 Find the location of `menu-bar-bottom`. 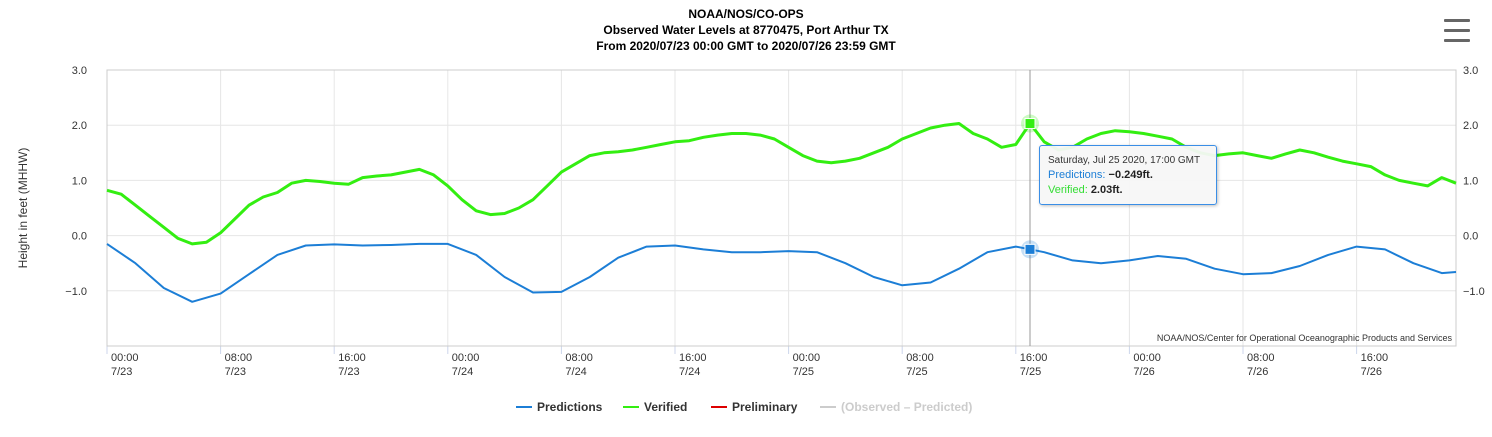

menu-bar-bottom is located at coordinates (1457, 40).